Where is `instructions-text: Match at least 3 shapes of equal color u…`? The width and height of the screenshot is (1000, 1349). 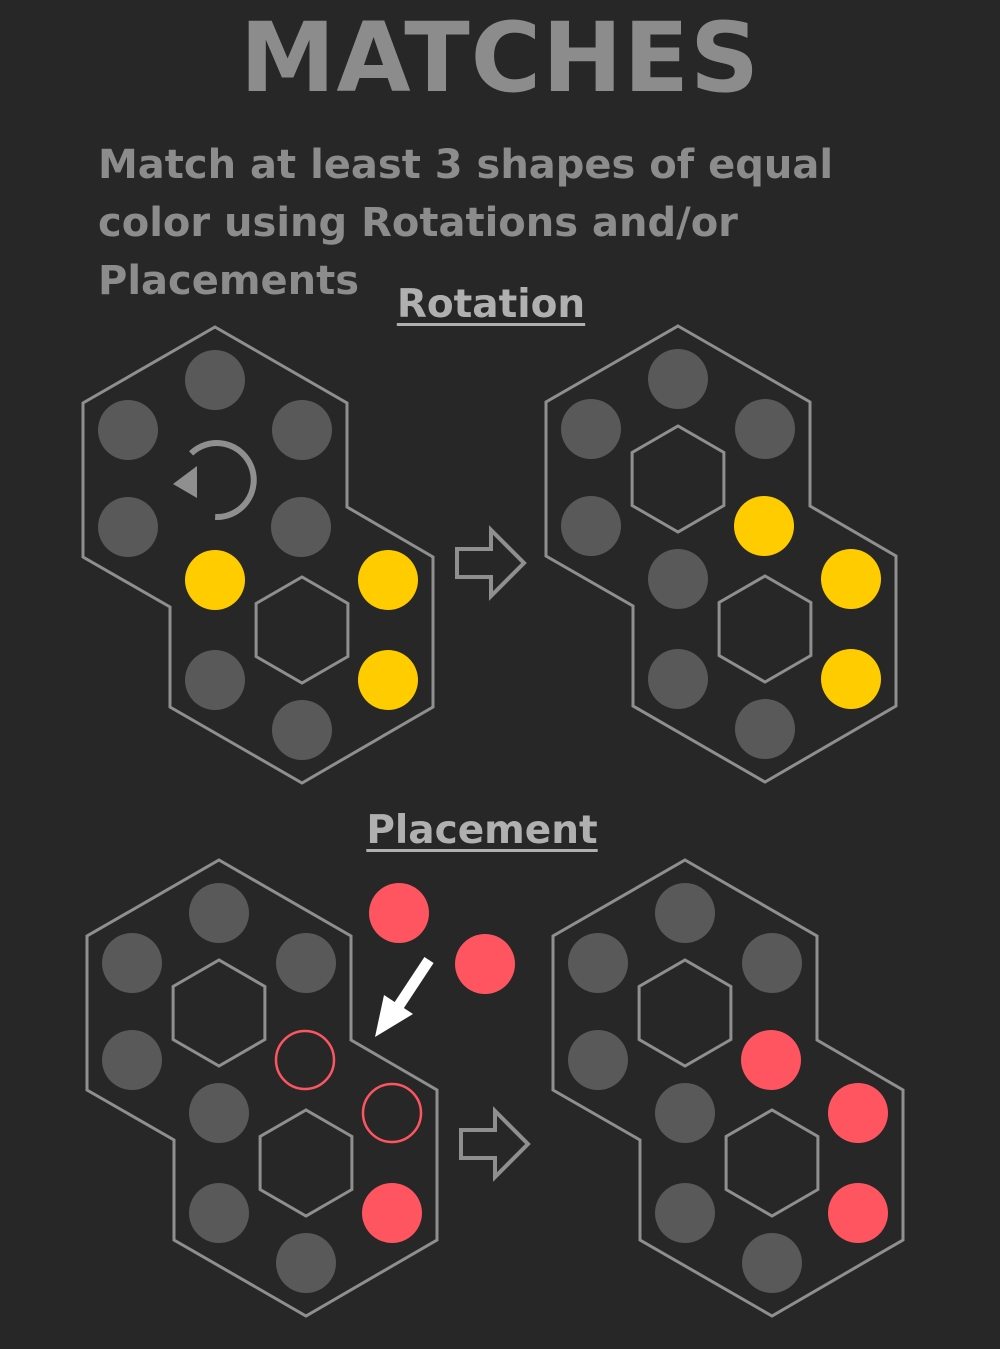
instructions-text: Match at least 3 shapes of equal color u… is located at coordinates (466, 223).